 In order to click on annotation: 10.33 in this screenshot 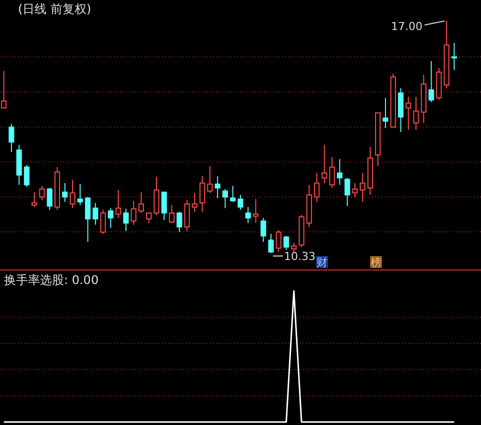, I will do `click(300, 256)`.